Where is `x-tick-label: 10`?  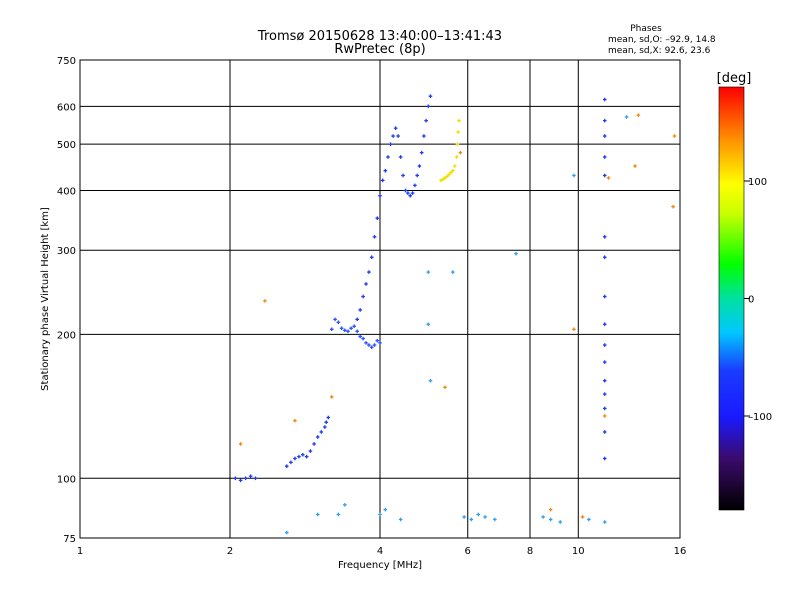 x-tick-label: 10 is located at coordinates (578, 551).